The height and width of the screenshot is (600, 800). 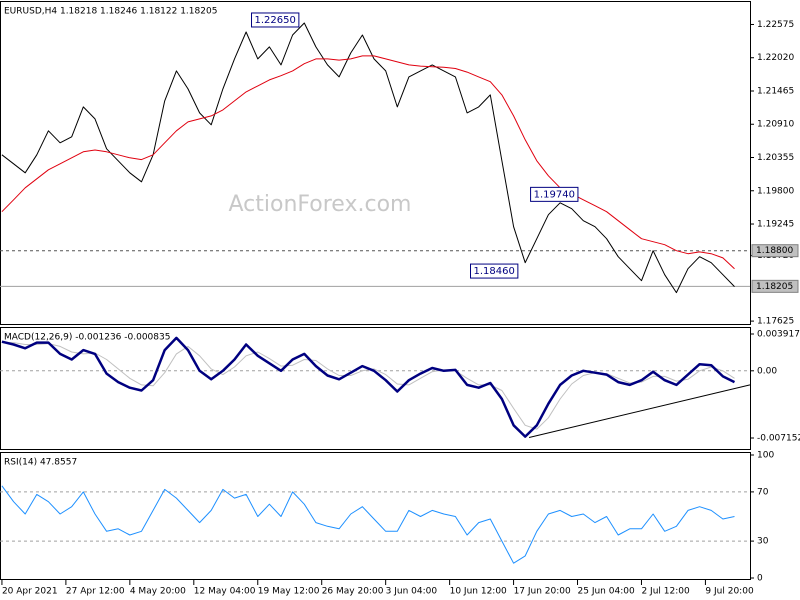 What do you see at coordinates (353, 592) in the screenshot?
I see `x-tick-label: 26 May 20:00` at bounding box center [353, 592].